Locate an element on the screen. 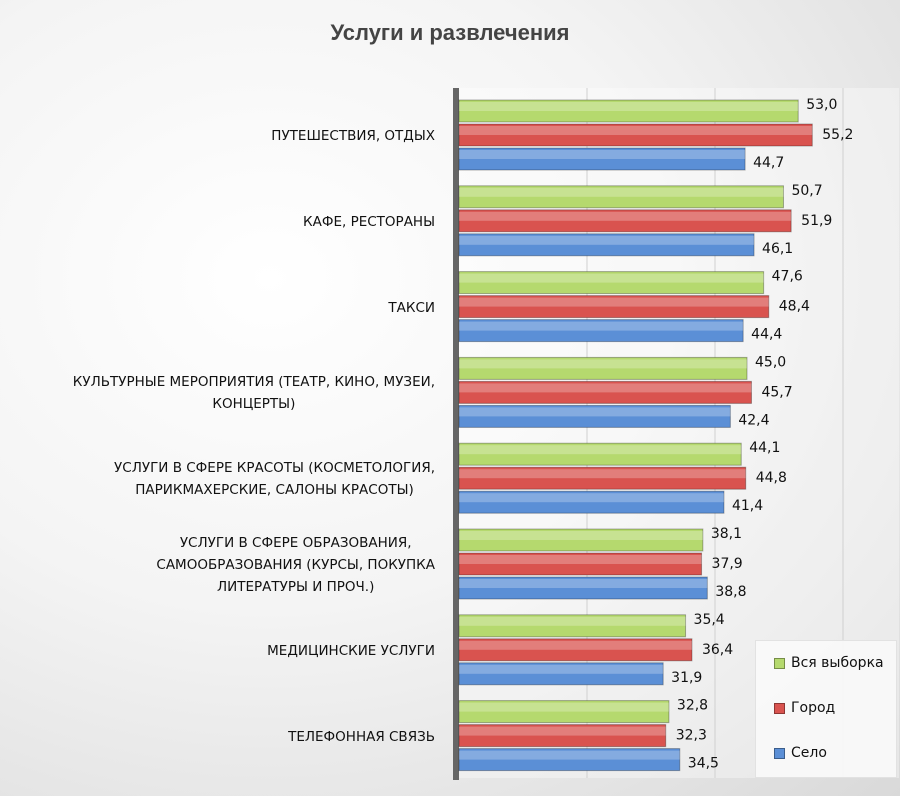  category-label-line: ПУТЕШЕСТВИЯ, ОТДЫХ is located at coordinates (353, 136).